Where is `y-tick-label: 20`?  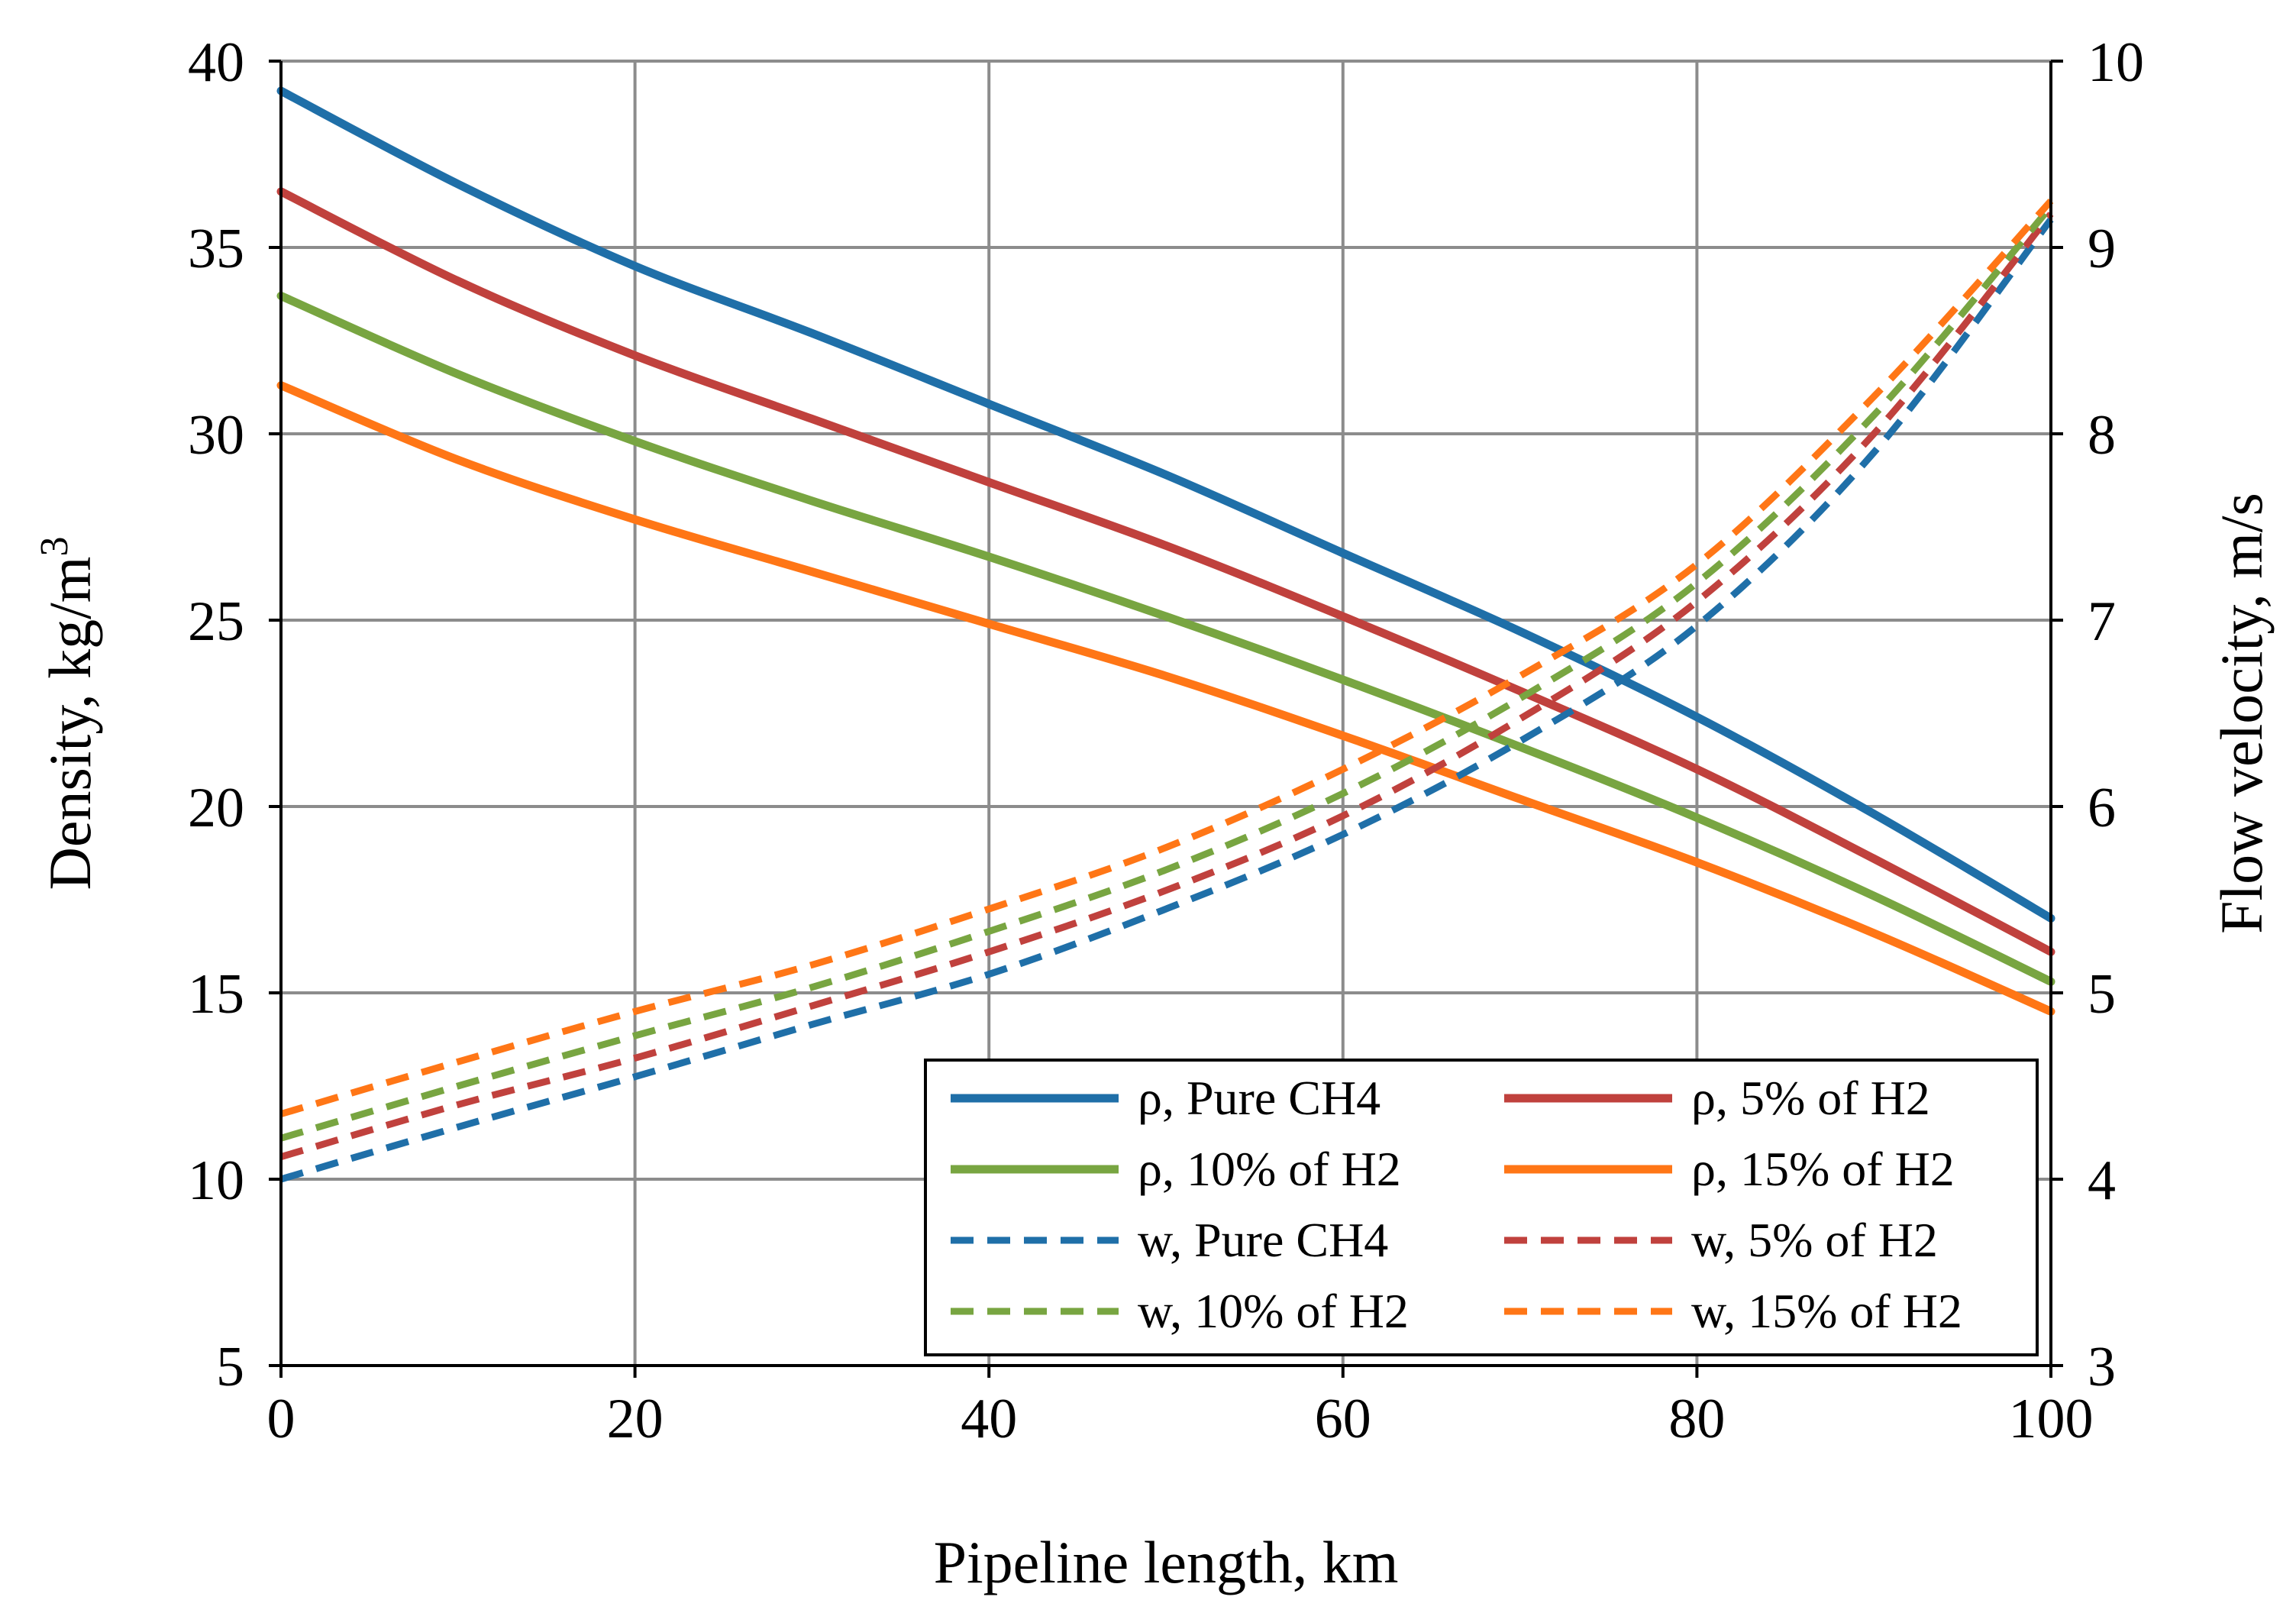
y-tick-label: 20 is located at coordinates (216, 808).